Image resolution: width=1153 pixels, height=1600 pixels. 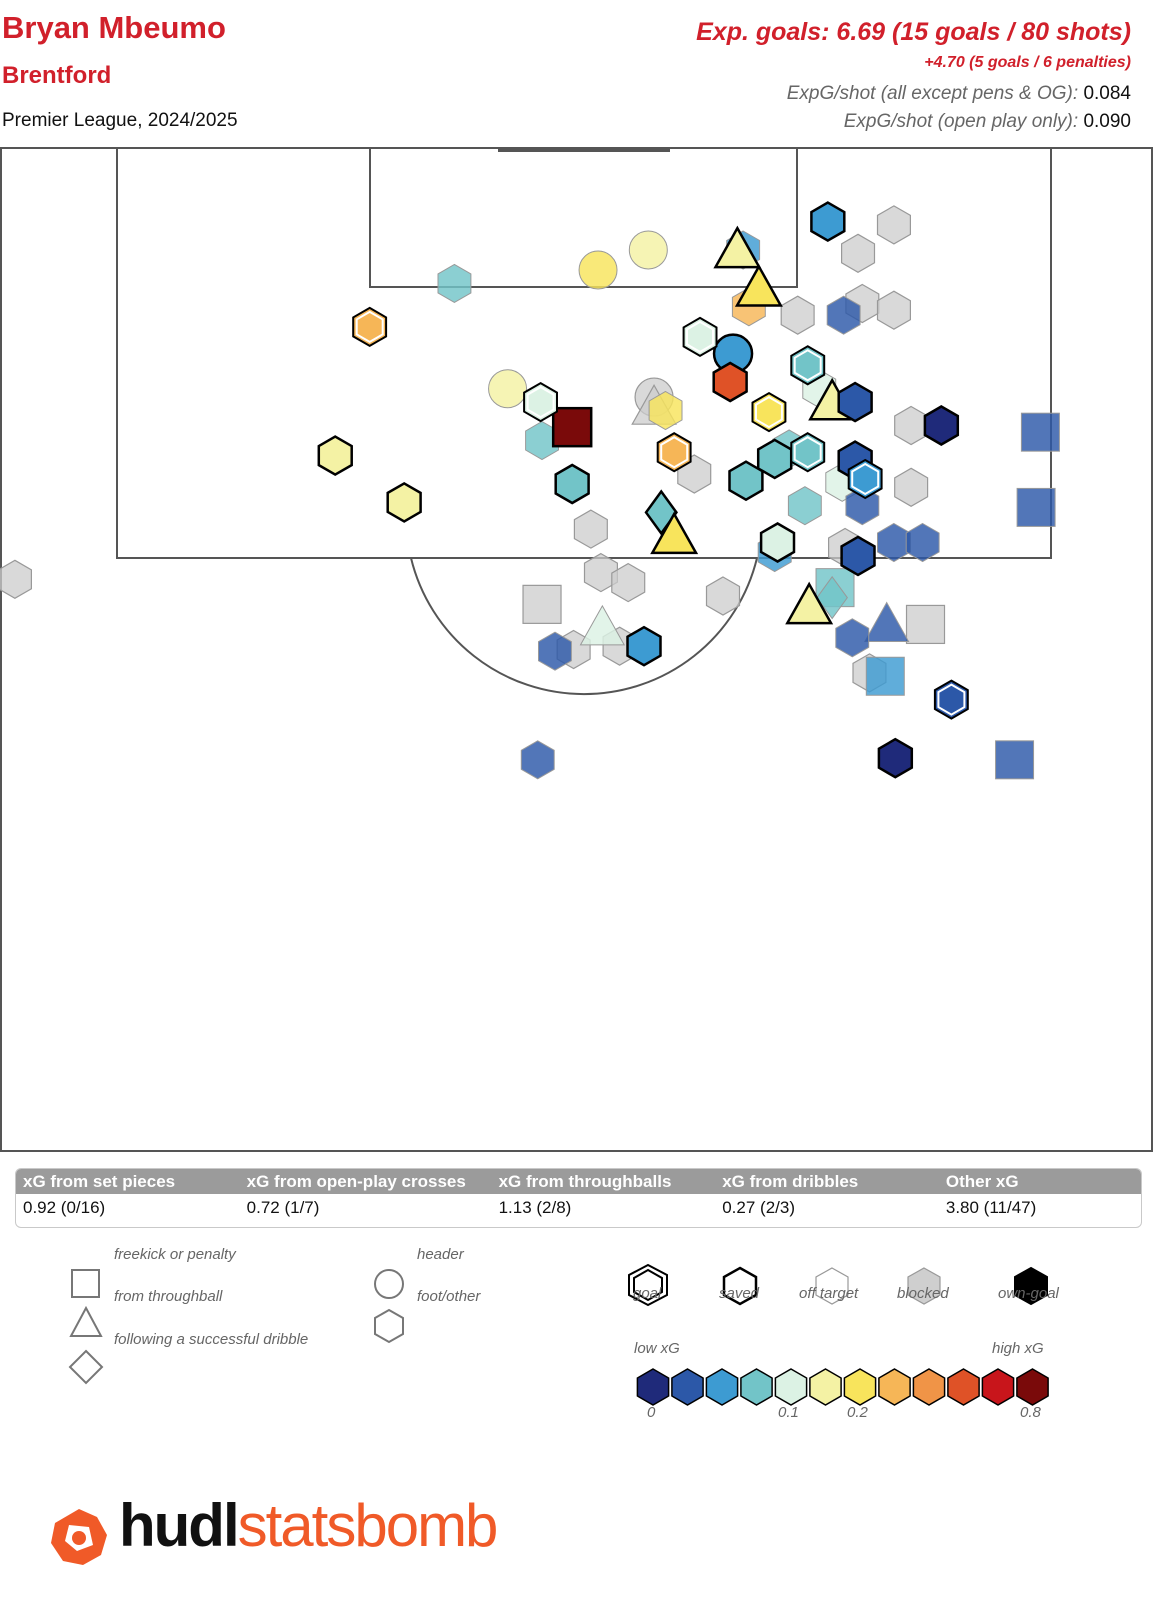 What do you see at coordinates (64, 1207) in the screenshot?
I see `value-set-pieces: 0.92 (0/16)` at bounding box center [64, 1207].